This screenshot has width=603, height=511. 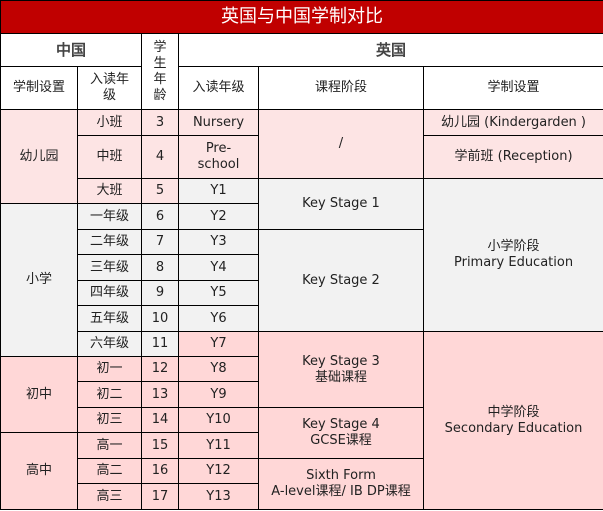 I want to click on china-grade: 小班, so click(x=109, y=122).